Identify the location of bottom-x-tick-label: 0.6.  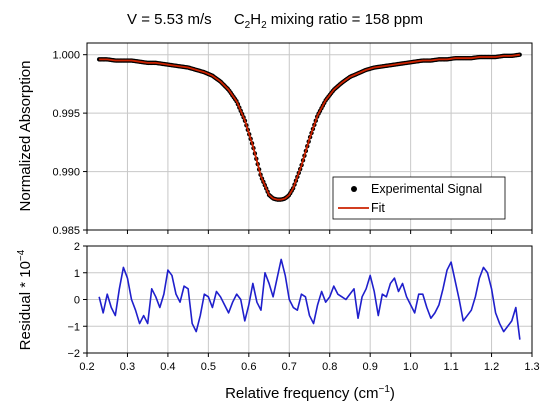
(248, 367).